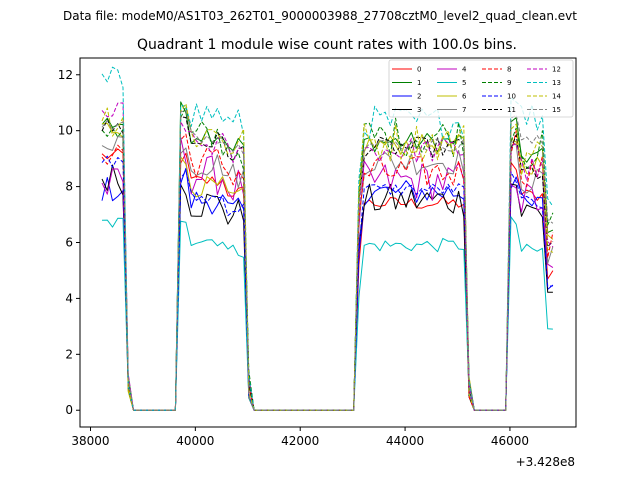 This screenshot has height=480, width=640. Describe the element at coordinates (419, 97) in the screenshot. I see `legend-label-2: 2` at that location.